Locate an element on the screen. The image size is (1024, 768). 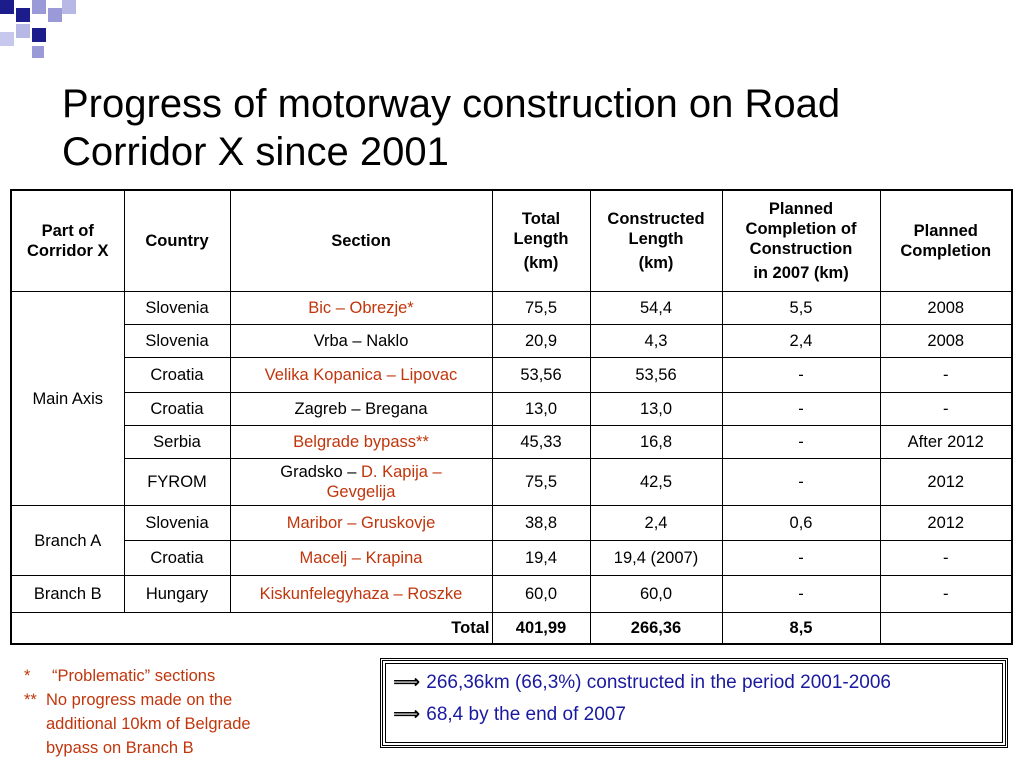
table-row: Croatia Zagreb – Bregana 13,0 13,0 - - is located at coordinates (512, 409).